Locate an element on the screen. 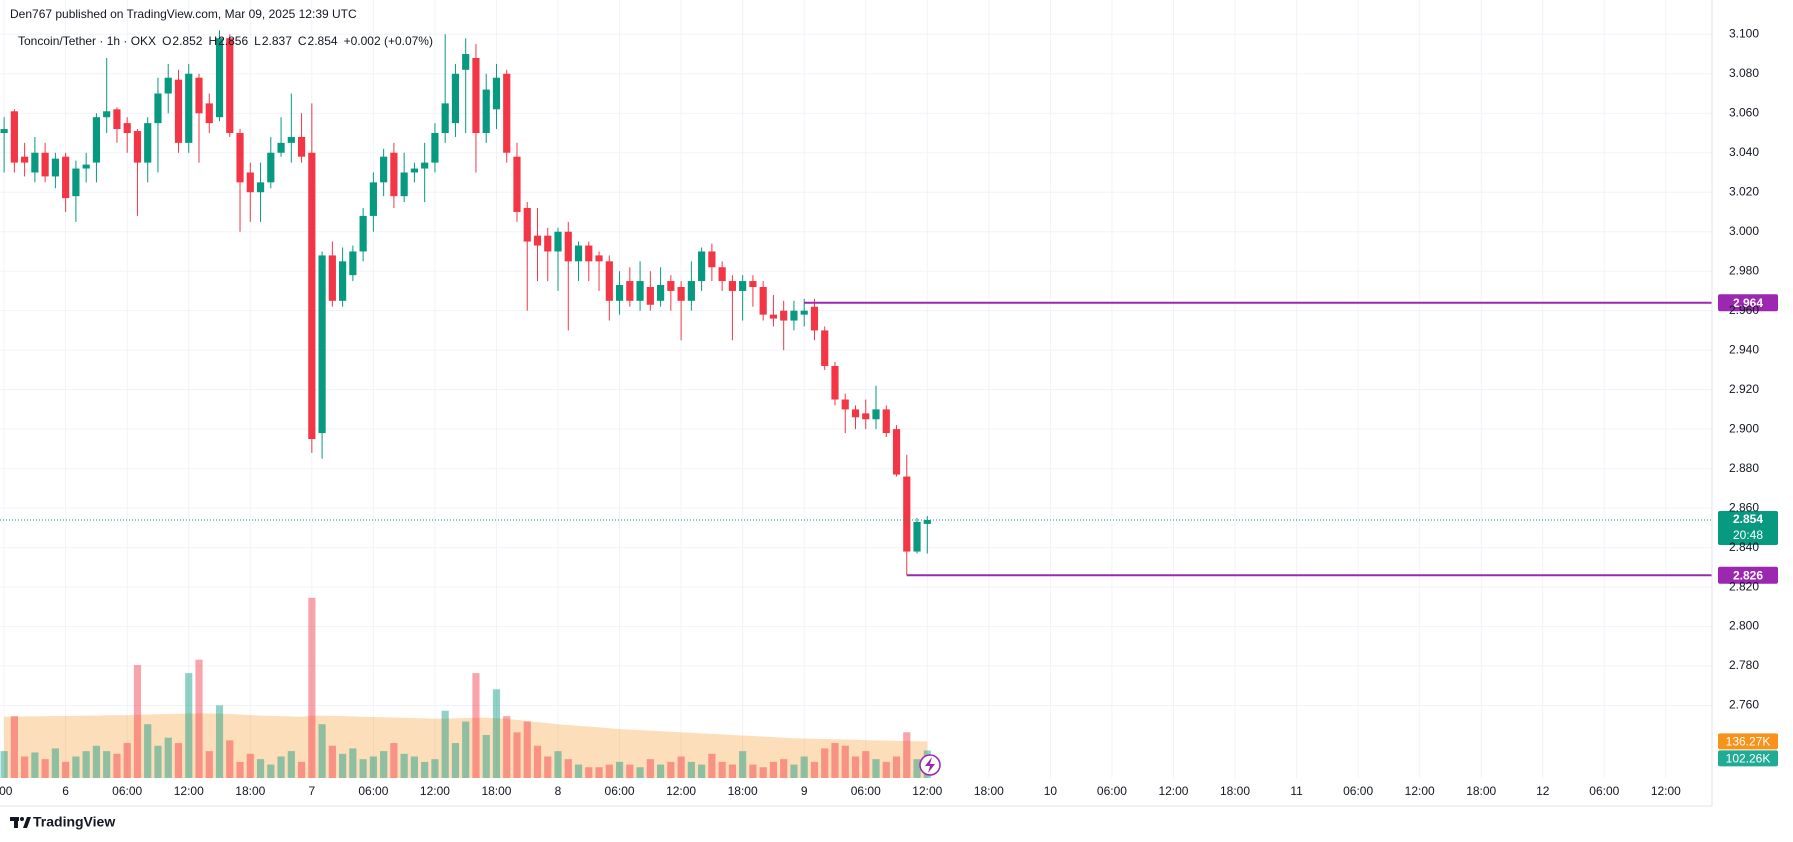 The width and height of the screenshot is (1793, 842). footer-brand: TradingView is located at coordinates (74, 822).